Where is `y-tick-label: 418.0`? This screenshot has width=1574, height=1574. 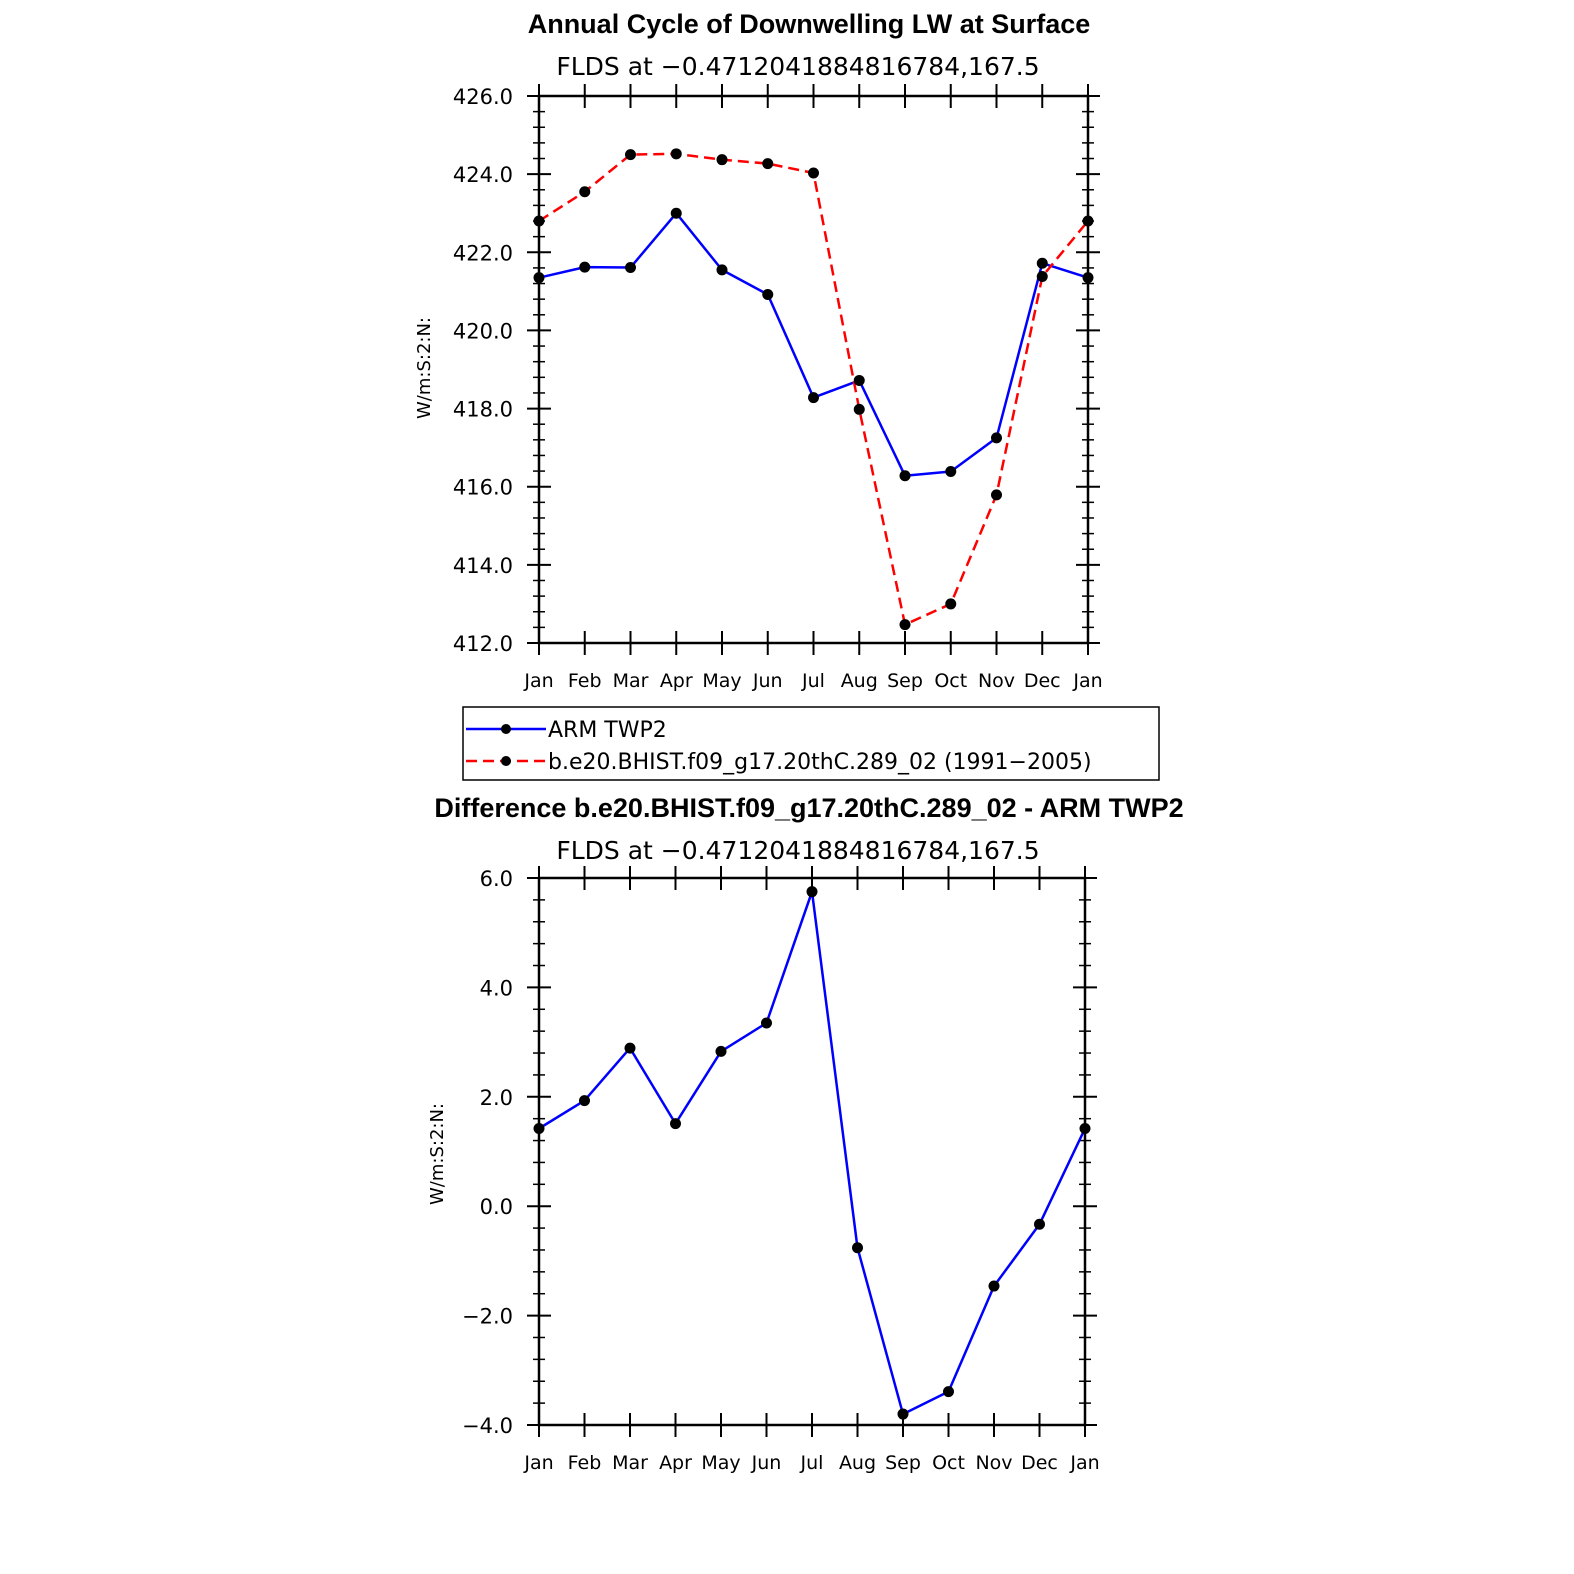
y-tick-label: 418.0 is located at coordinates (483, 410).